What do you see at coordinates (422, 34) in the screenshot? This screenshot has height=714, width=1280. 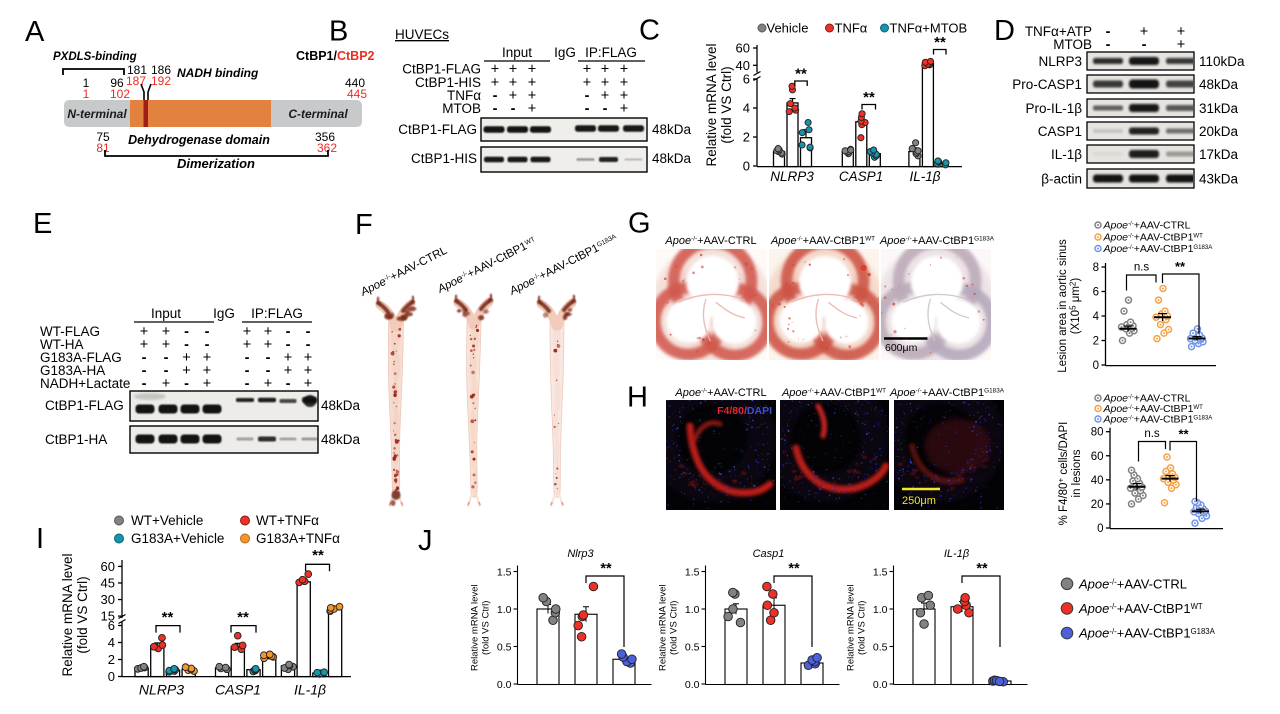 I see `svg-text: HUVECs` at bounding box center [422, 34].